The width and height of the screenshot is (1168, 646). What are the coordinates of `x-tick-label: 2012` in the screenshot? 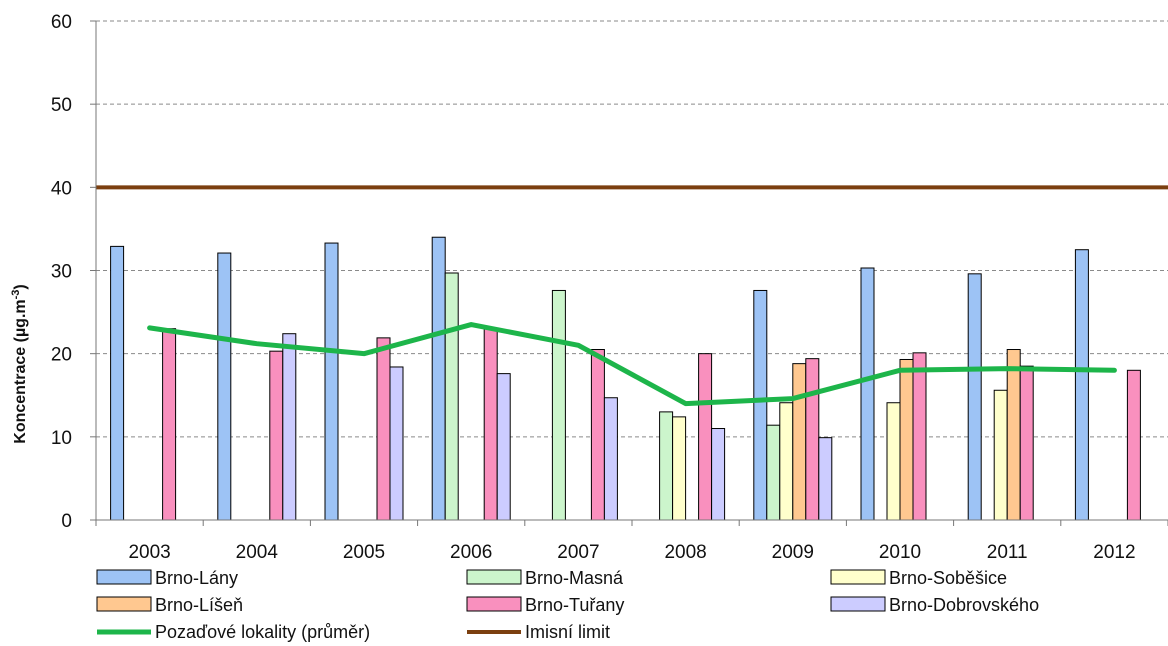 It's located at (1114, 552).